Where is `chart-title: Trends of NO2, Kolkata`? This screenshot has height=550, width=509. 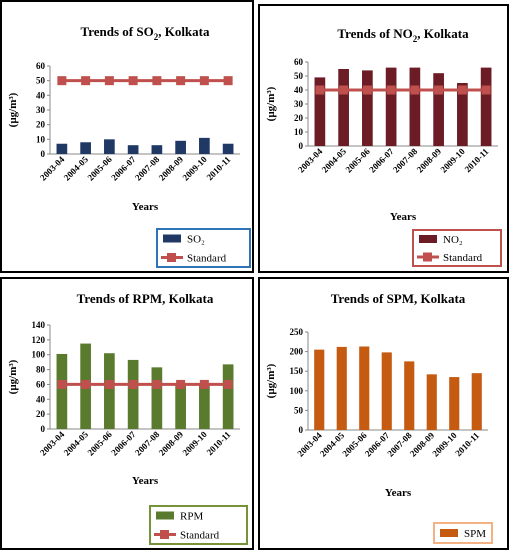 chart-title: Trends of NO2, Kolkata is located at coordinates (403, 35).